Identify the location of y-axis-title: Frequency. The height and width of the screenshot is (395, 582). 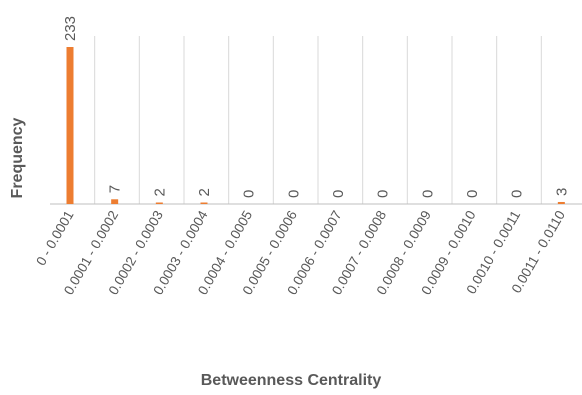
(17, 157).